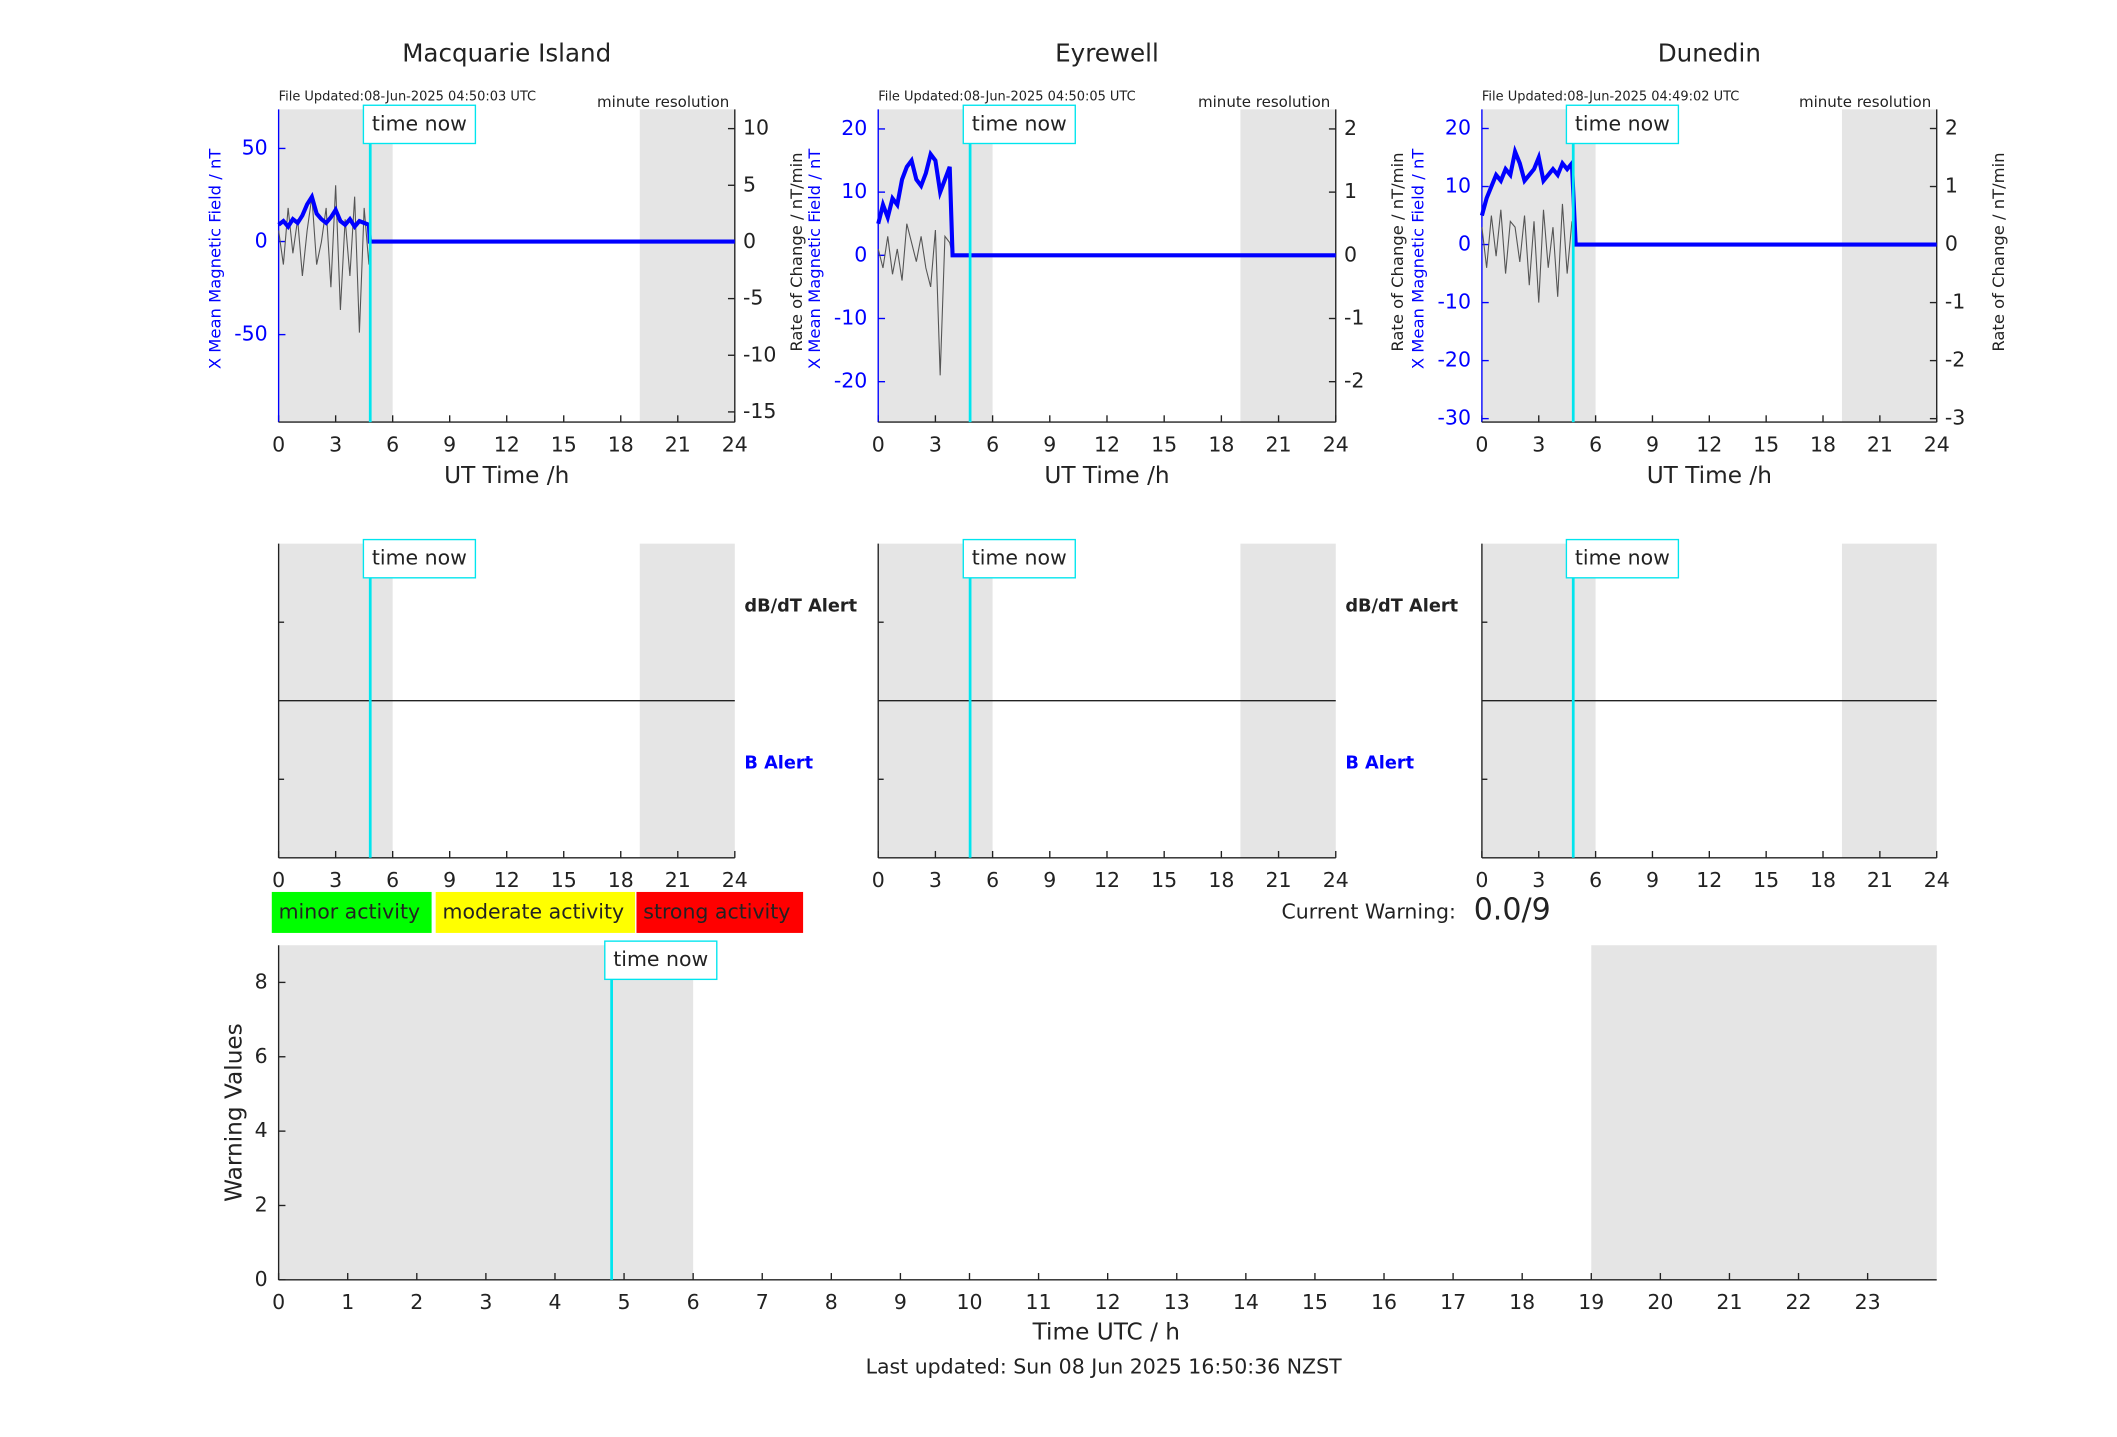  Describe the element at coordinates (407, 97) in the screenshot. I see `file-updated: File Updated:08-Jun-2025 04:50:03 UTC` at that location.